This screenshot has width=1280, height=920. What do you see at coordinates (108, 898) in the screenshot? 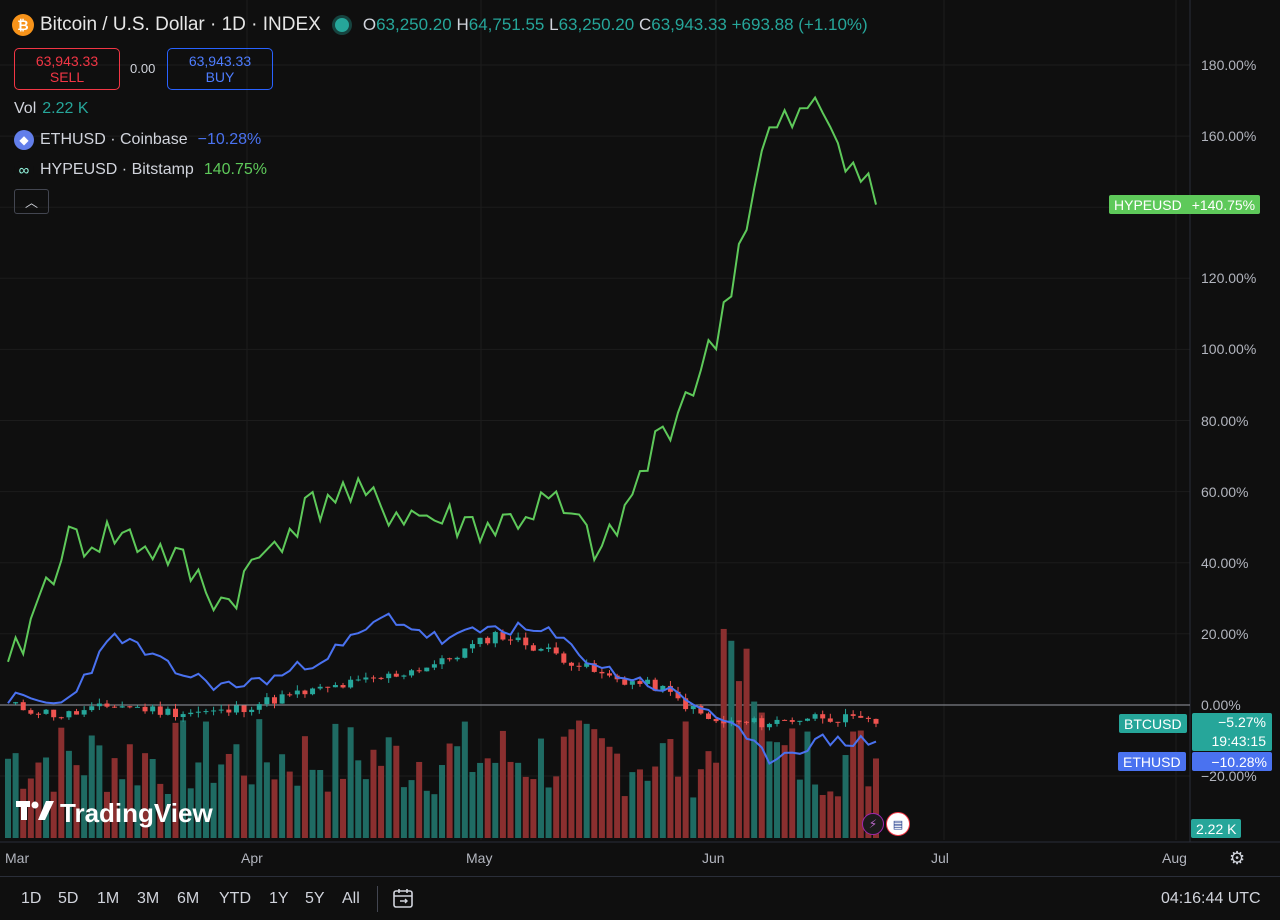
I see `range-button-1m: 1M` at bounding box center [108, 898].